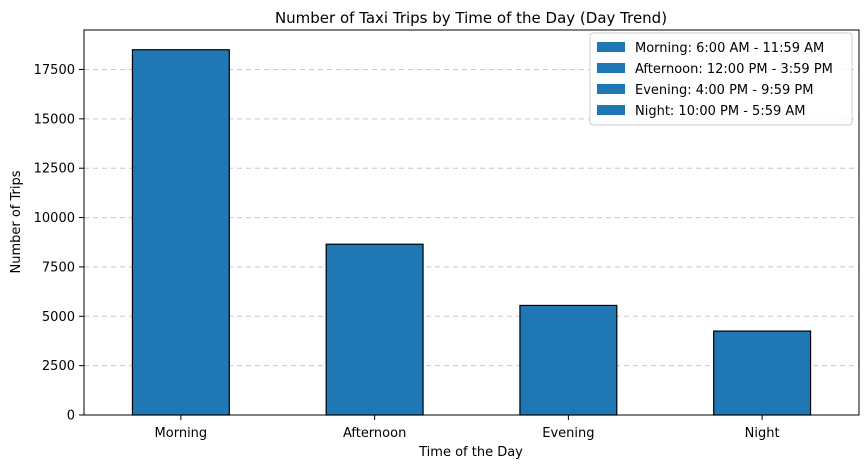 The image size is (868, 468). Describe the element at coordinates (762, 373) in the screenshot. I see `bar-night` at that location.